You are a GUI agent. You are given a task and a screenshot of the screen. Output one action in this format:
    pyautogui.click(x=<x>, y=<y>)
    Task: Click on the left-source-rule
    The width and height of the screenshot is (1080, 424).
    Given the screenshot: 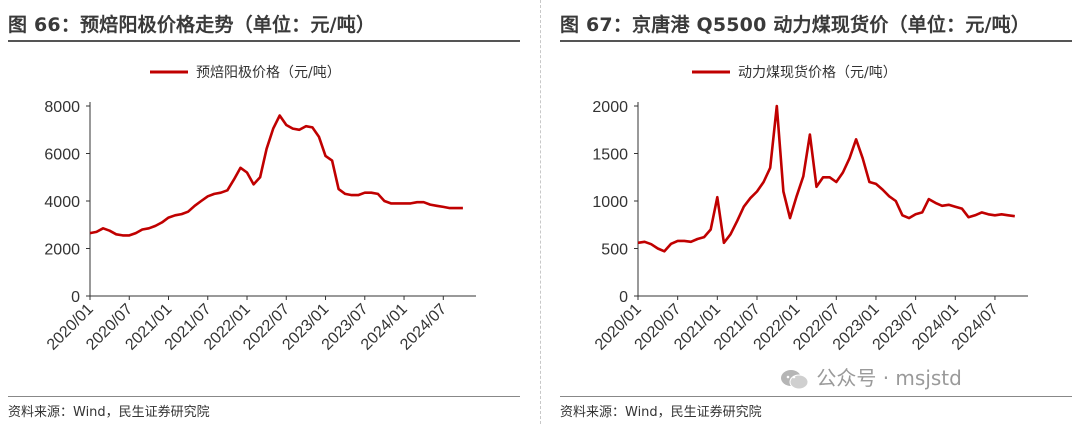 What is the action you would take?
    pyautogui.click(x=264, y=396)
    